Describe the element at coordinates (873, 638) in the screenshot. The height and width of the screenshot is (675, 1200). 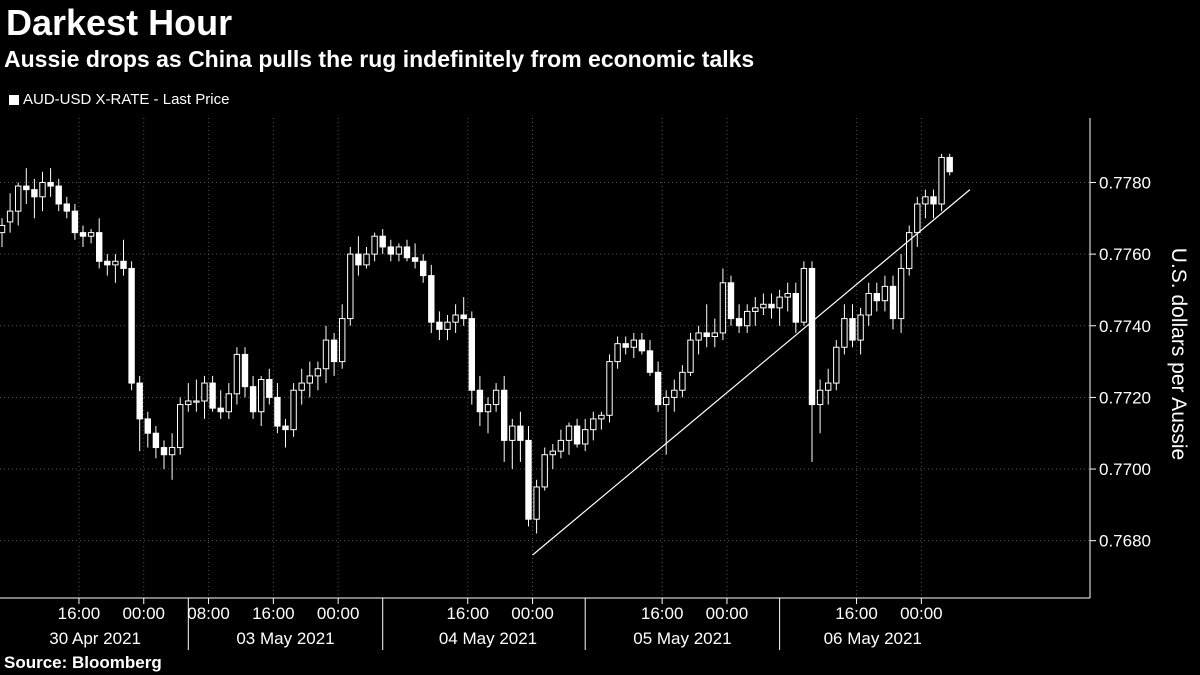
I see `day-label: 06 May 2021` at that location.